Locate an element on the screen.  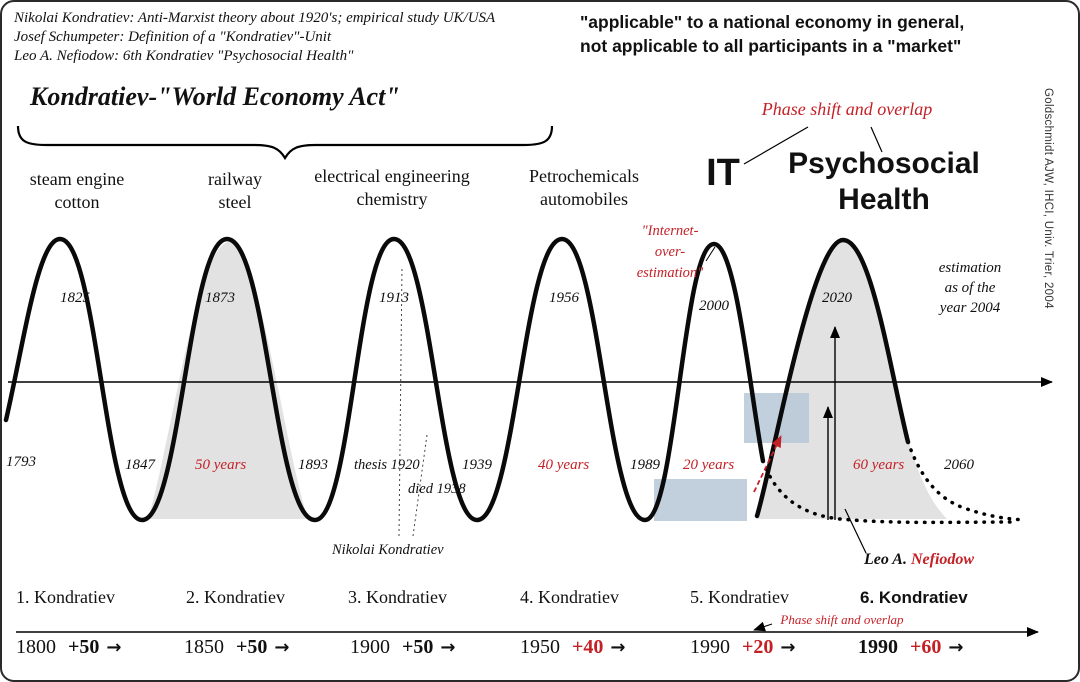
peak-year-2000: 2000 is located at coordinates (714, 306).